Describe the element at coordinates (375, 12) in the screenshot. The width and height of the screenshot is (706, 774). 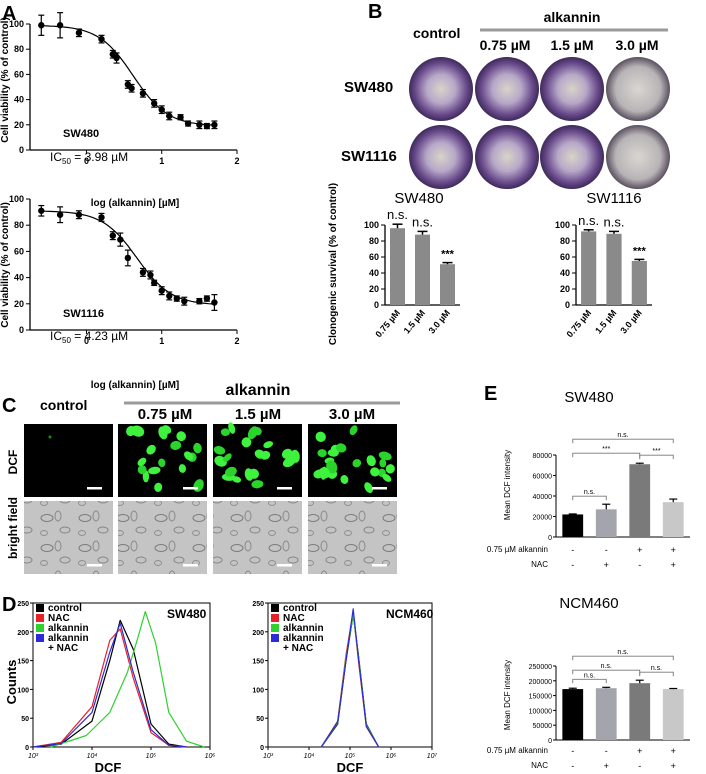
I see `panel-label-b: B` at that location.